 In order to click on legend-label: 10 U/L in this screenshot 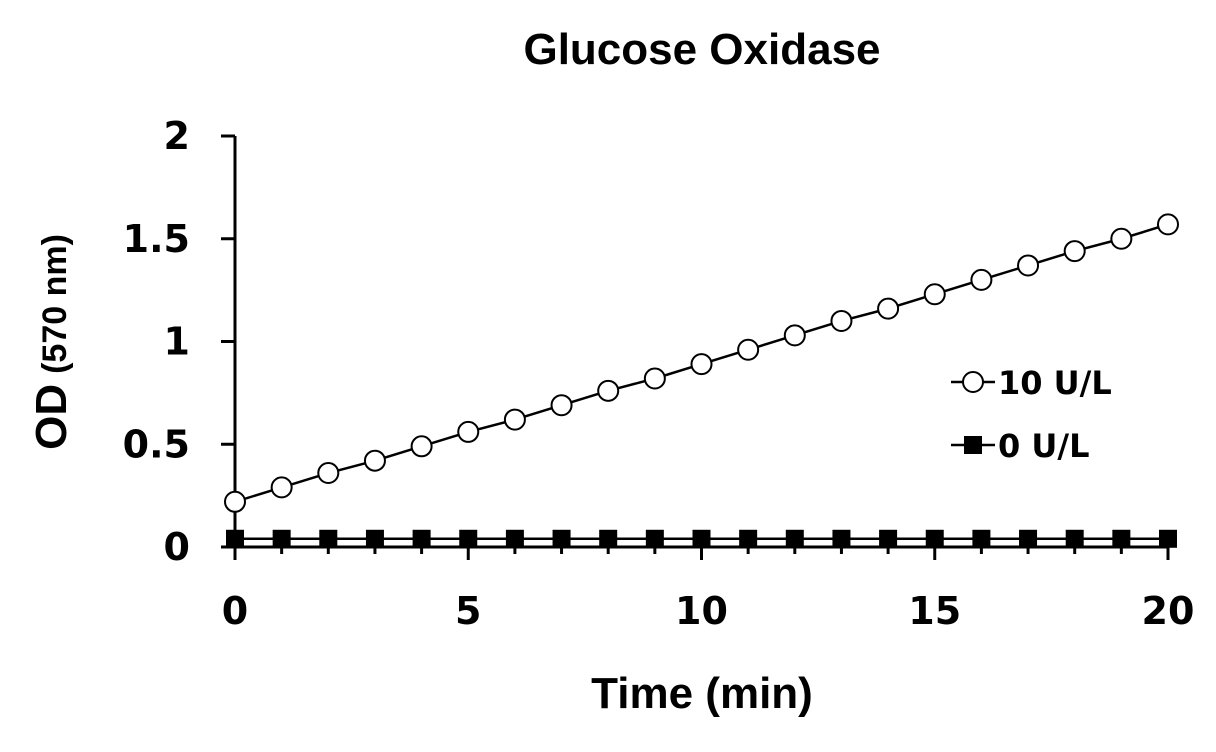, I will do `click(1055, 383)`.